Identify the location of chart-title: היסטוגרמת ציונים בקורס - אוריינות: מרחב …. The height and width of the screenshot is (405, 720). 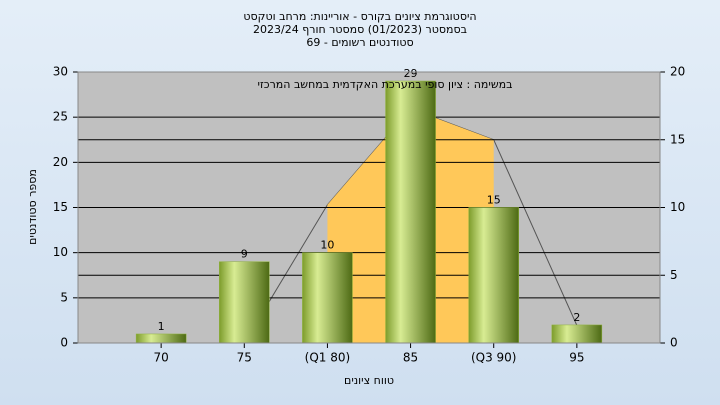
(359, 16).